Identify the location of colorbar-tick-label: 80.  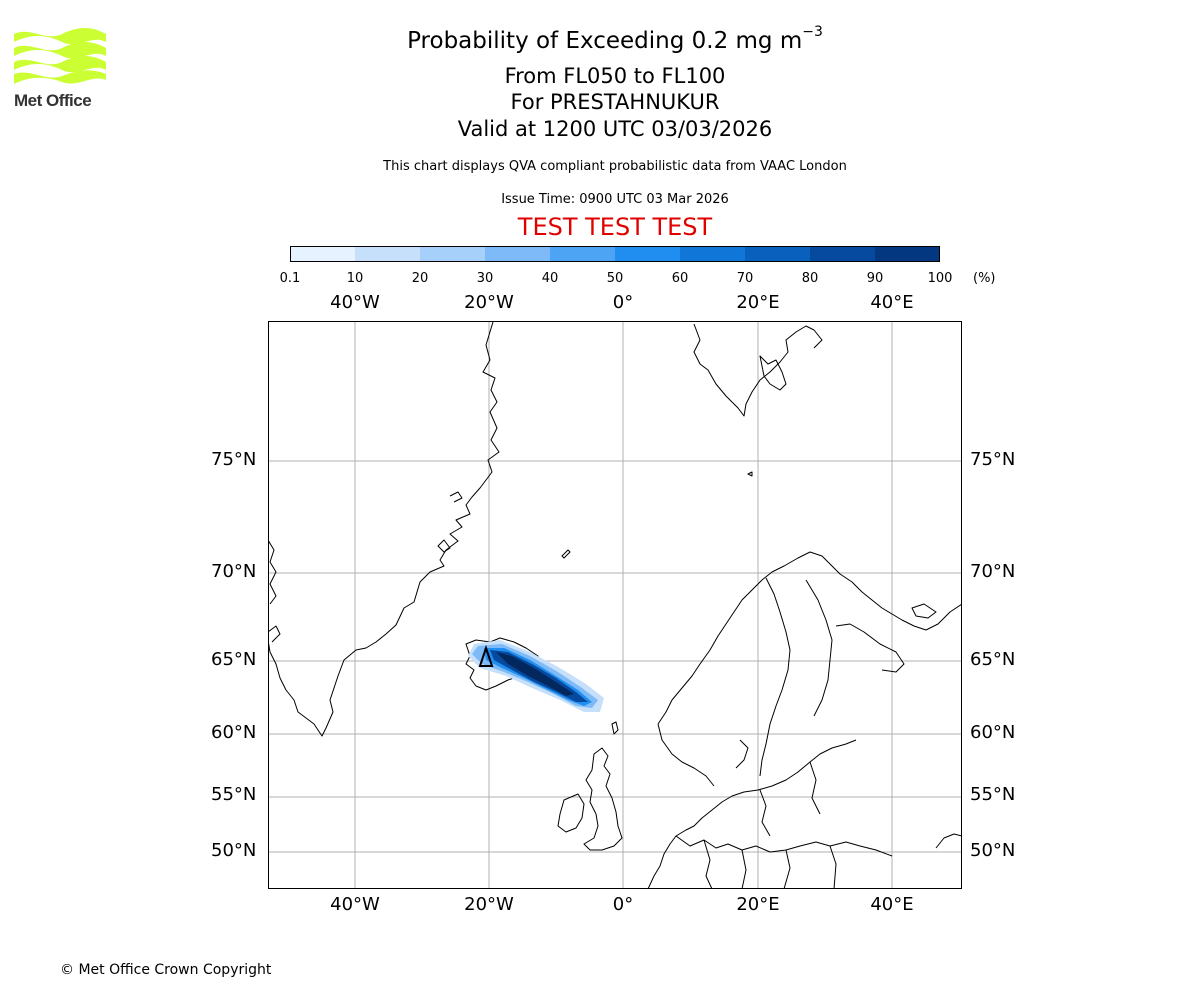
(810, 278).